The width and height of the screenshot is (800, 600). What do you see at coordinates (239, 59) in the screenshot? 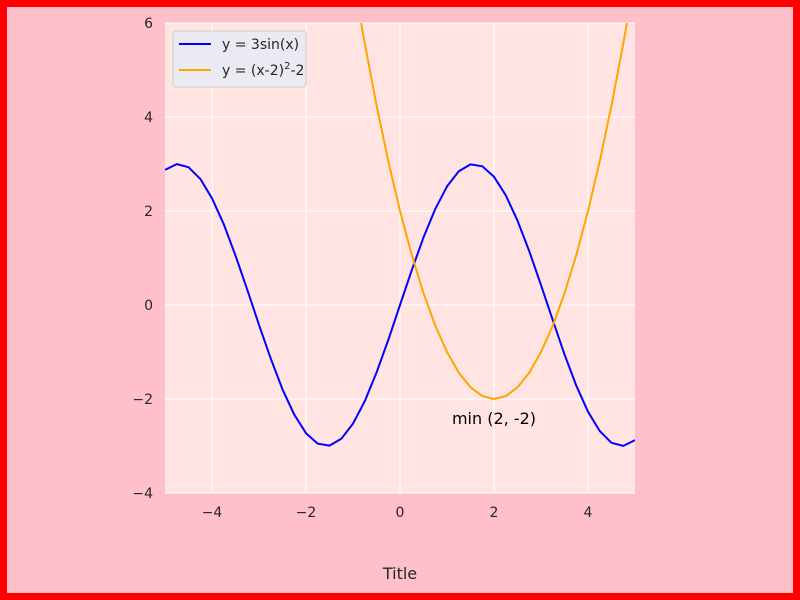
I see `legend: y = 3sin(x) y = (x-2)2-2` at bounding box center [239, 59].